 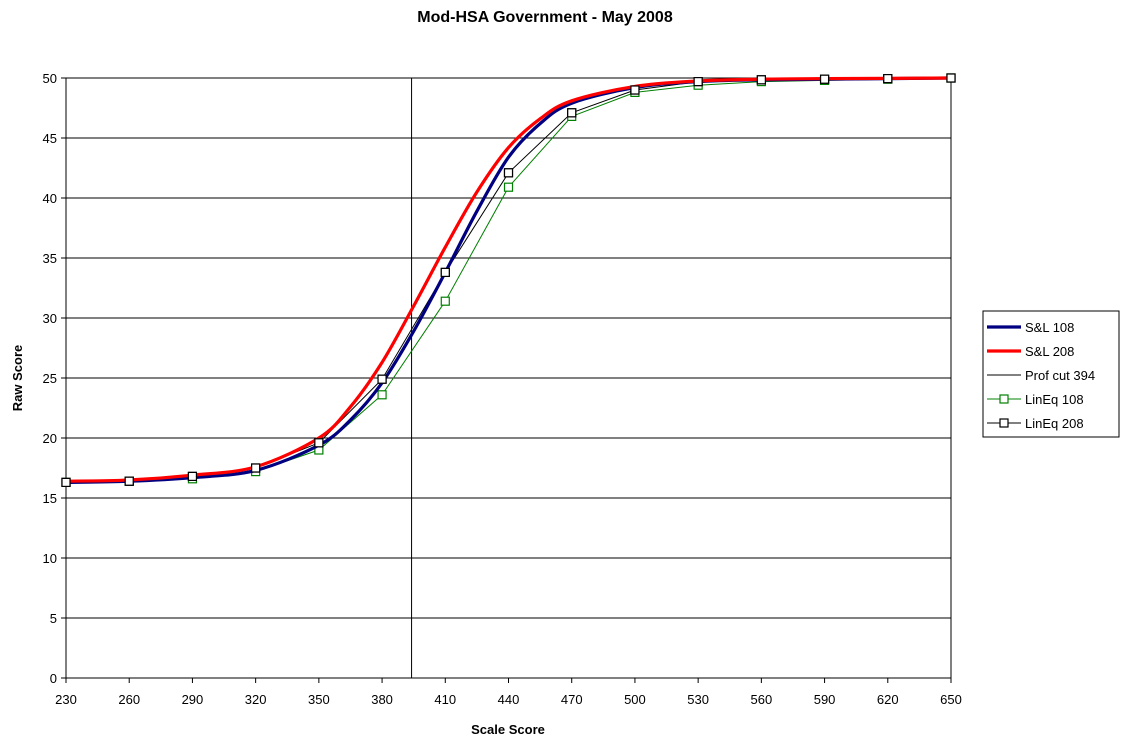 I want to click on y-tick-labels: 0 5 10 15 20 25 30 35 40 45 50, so click(x=50, y=378).